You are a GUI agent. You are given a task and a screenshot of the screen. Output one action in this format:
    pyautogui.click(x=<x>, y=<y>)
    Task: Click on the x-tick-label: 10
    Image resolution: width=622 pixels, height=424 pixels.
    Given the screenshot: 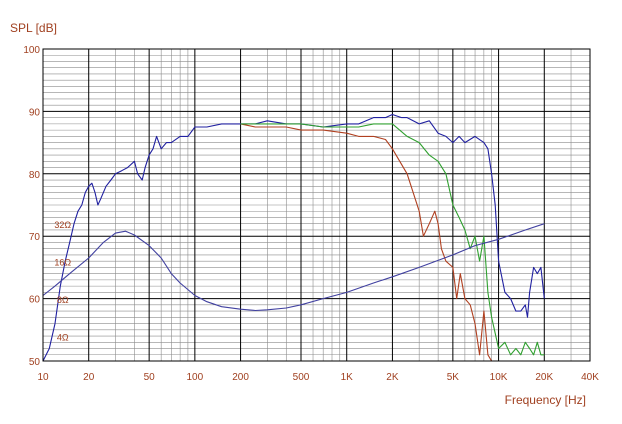 What is the action you would take?
    pyautogui.click(x=43, y=377)
    